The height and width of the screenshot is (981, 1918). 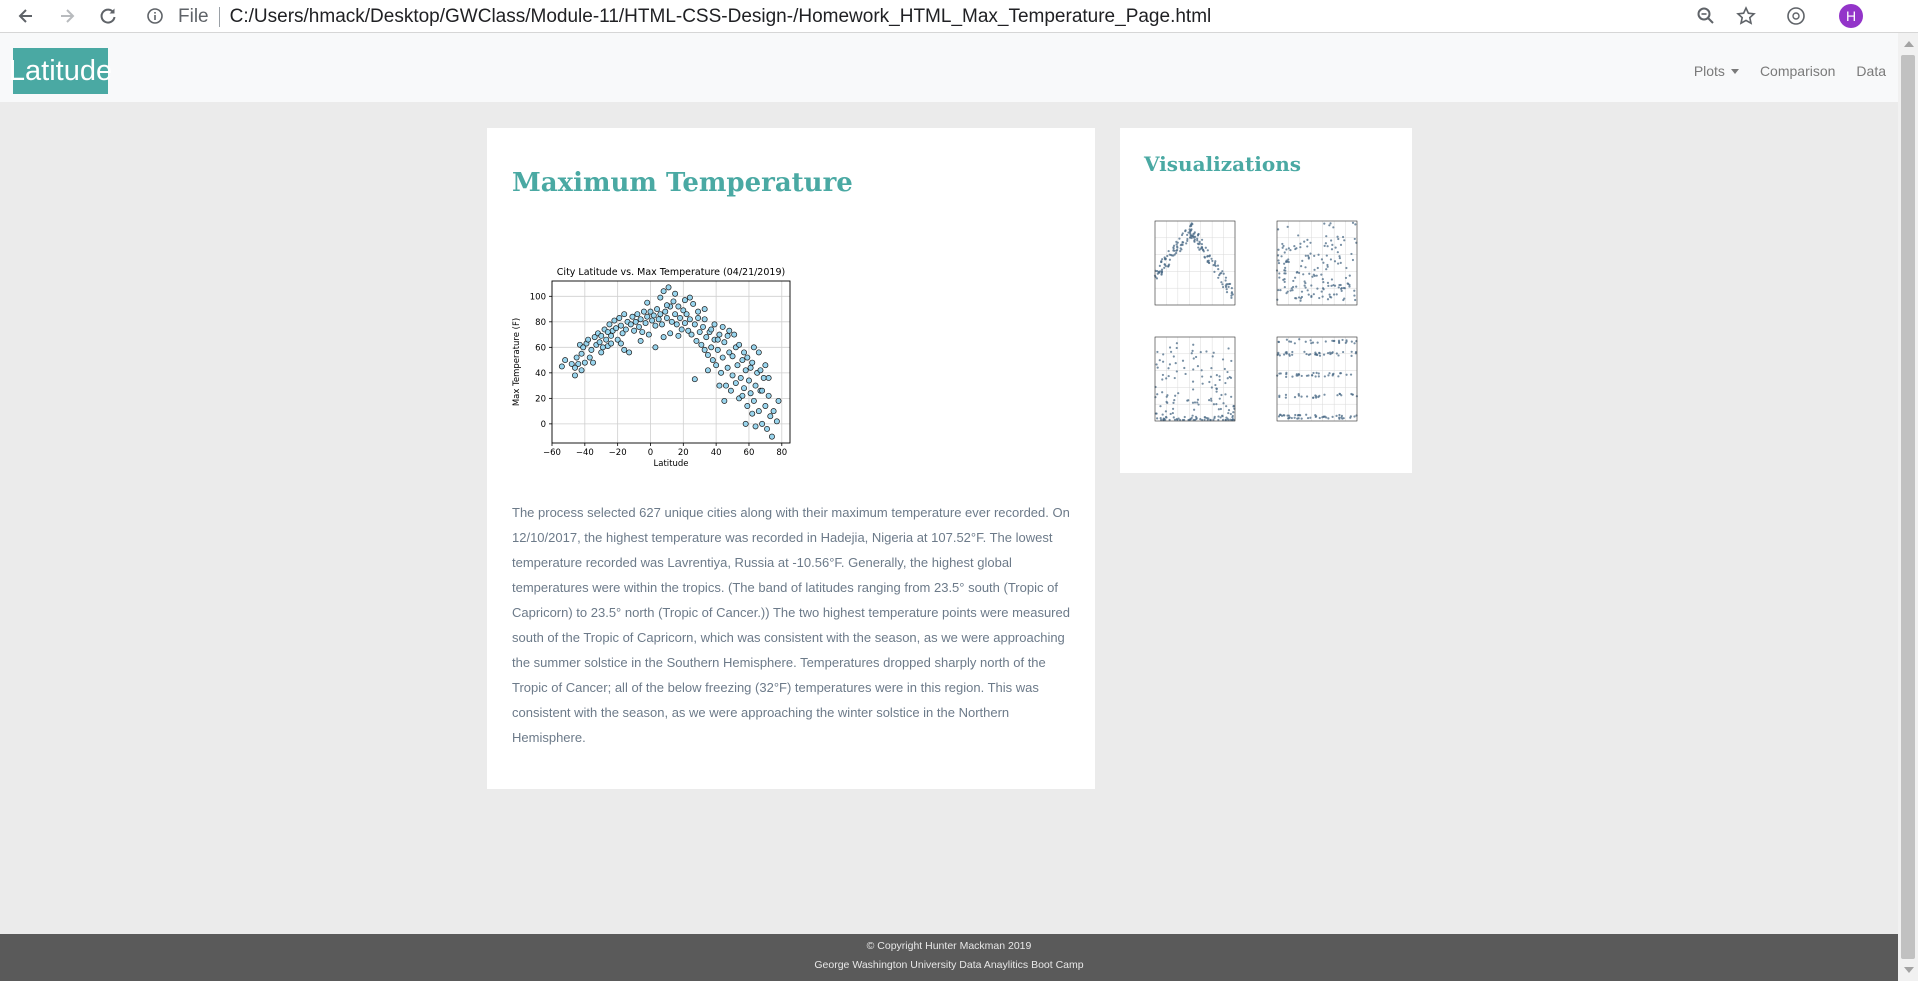 What do you see at coordinates (1706, 16) in the screenshot?
I see `zoom-icon` at bounding box center [1706, 16].